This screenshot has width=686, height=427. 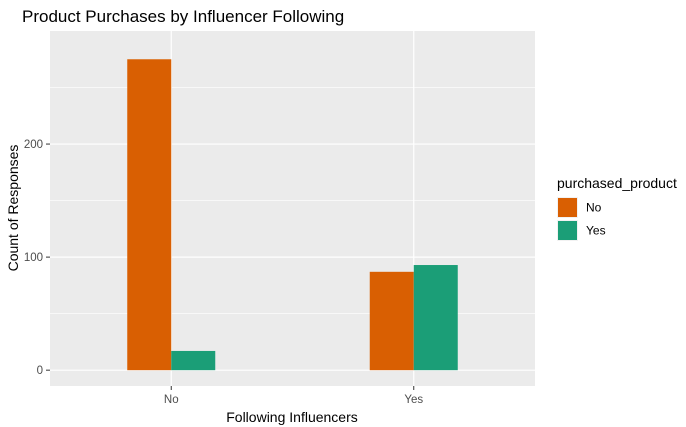 What do you see at coordinates (292, 417) in the screenshot?
I see `x-axis-title: Following Influencers` at bounding box center [292, 417].